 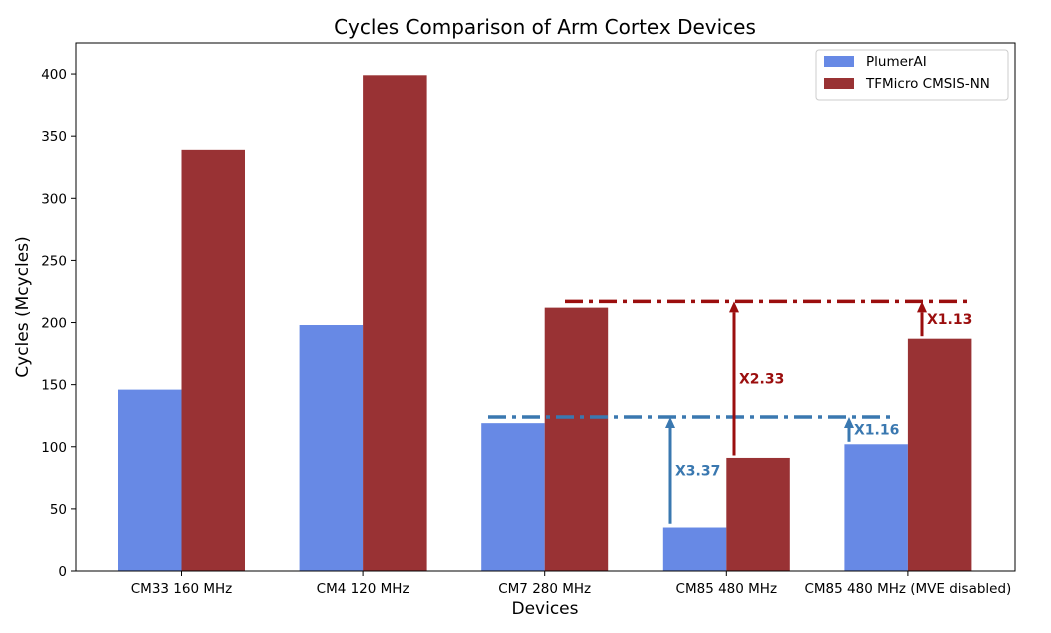 What do you see at coordinates (54, 448) in the screenshot?
I see `y-tick-label: 100` at bounding box center [54, 448].